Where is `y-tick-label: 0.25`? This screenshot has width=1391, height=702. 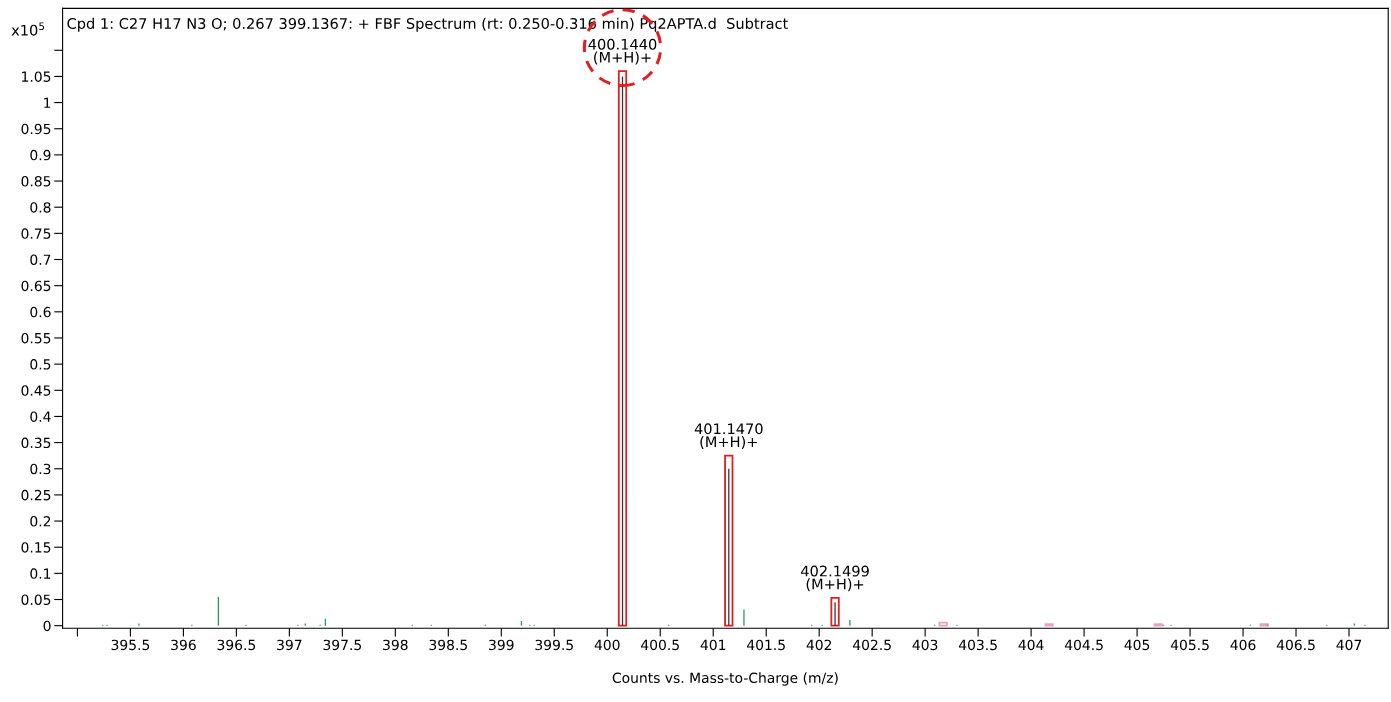
y-tick-label: 0.25 is located at coordinates (36, 495).